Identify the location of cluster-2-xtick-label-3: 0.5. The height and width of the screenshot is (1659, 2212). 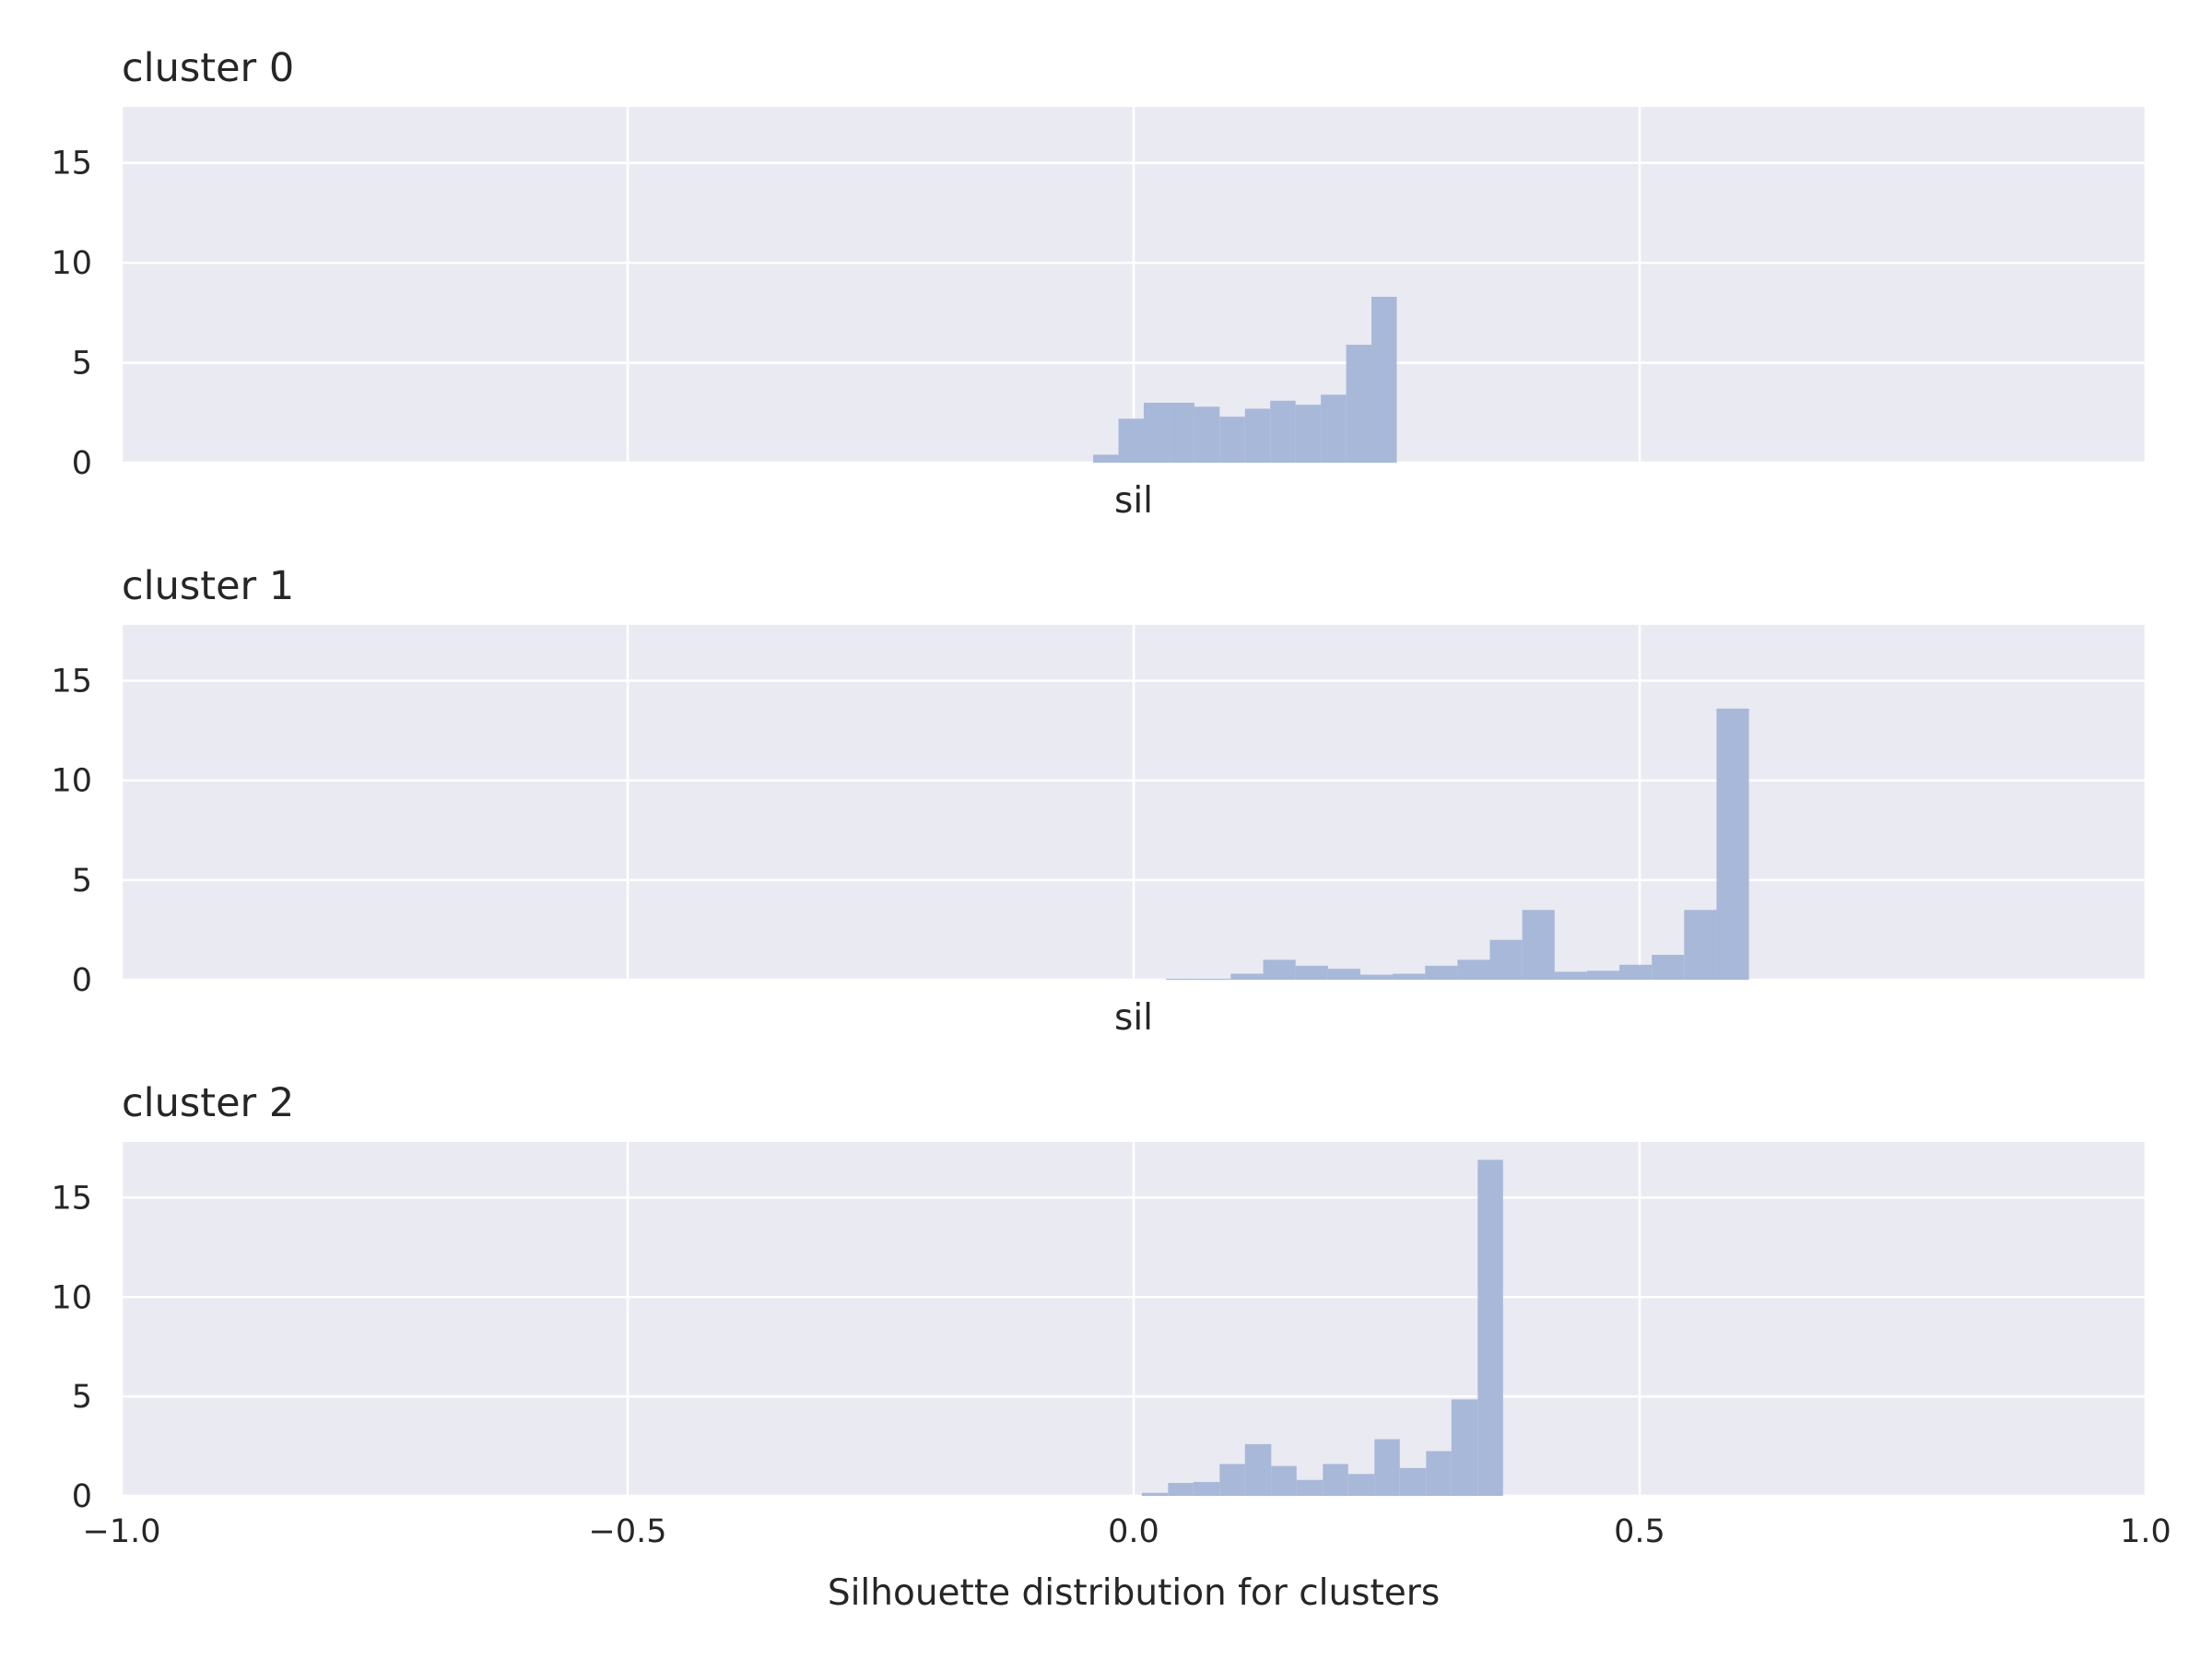
(1639, 1531).